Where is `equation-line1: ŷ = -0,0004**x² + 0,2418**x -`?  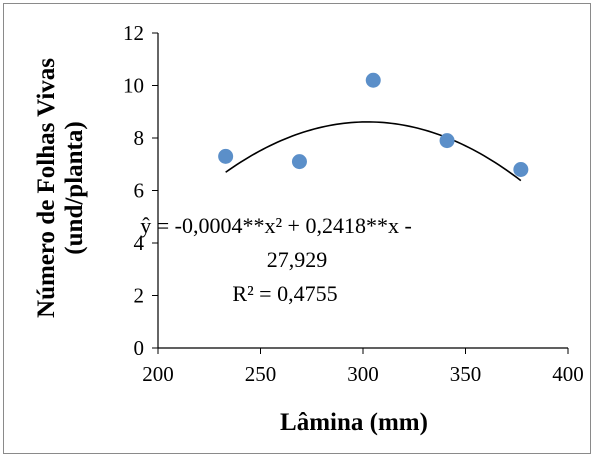 equation-line1: ŷ = -0,0004**x² + 0,2418**x - is located at coordinates (276, 225).